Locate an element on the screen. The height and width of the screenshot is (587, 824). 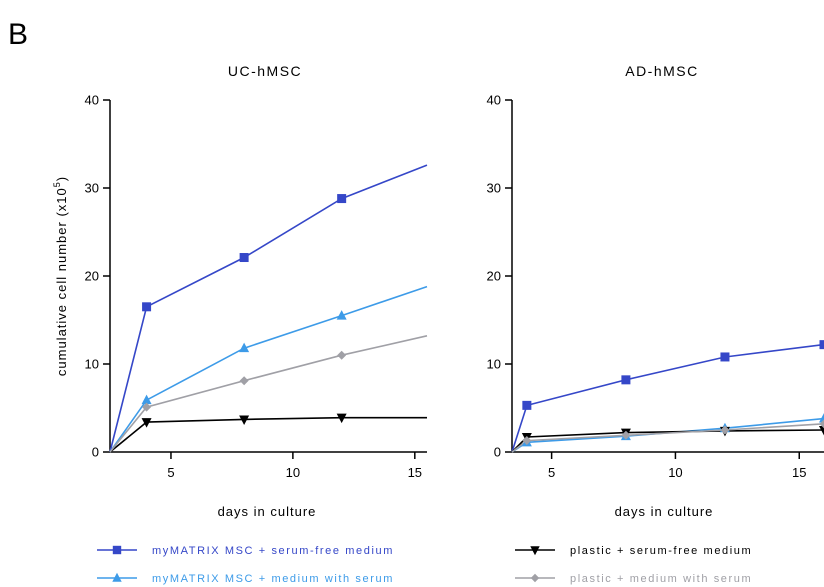
legend-item: myMATRIX MSC + serum-free medium is located at coordinates (245, 551).